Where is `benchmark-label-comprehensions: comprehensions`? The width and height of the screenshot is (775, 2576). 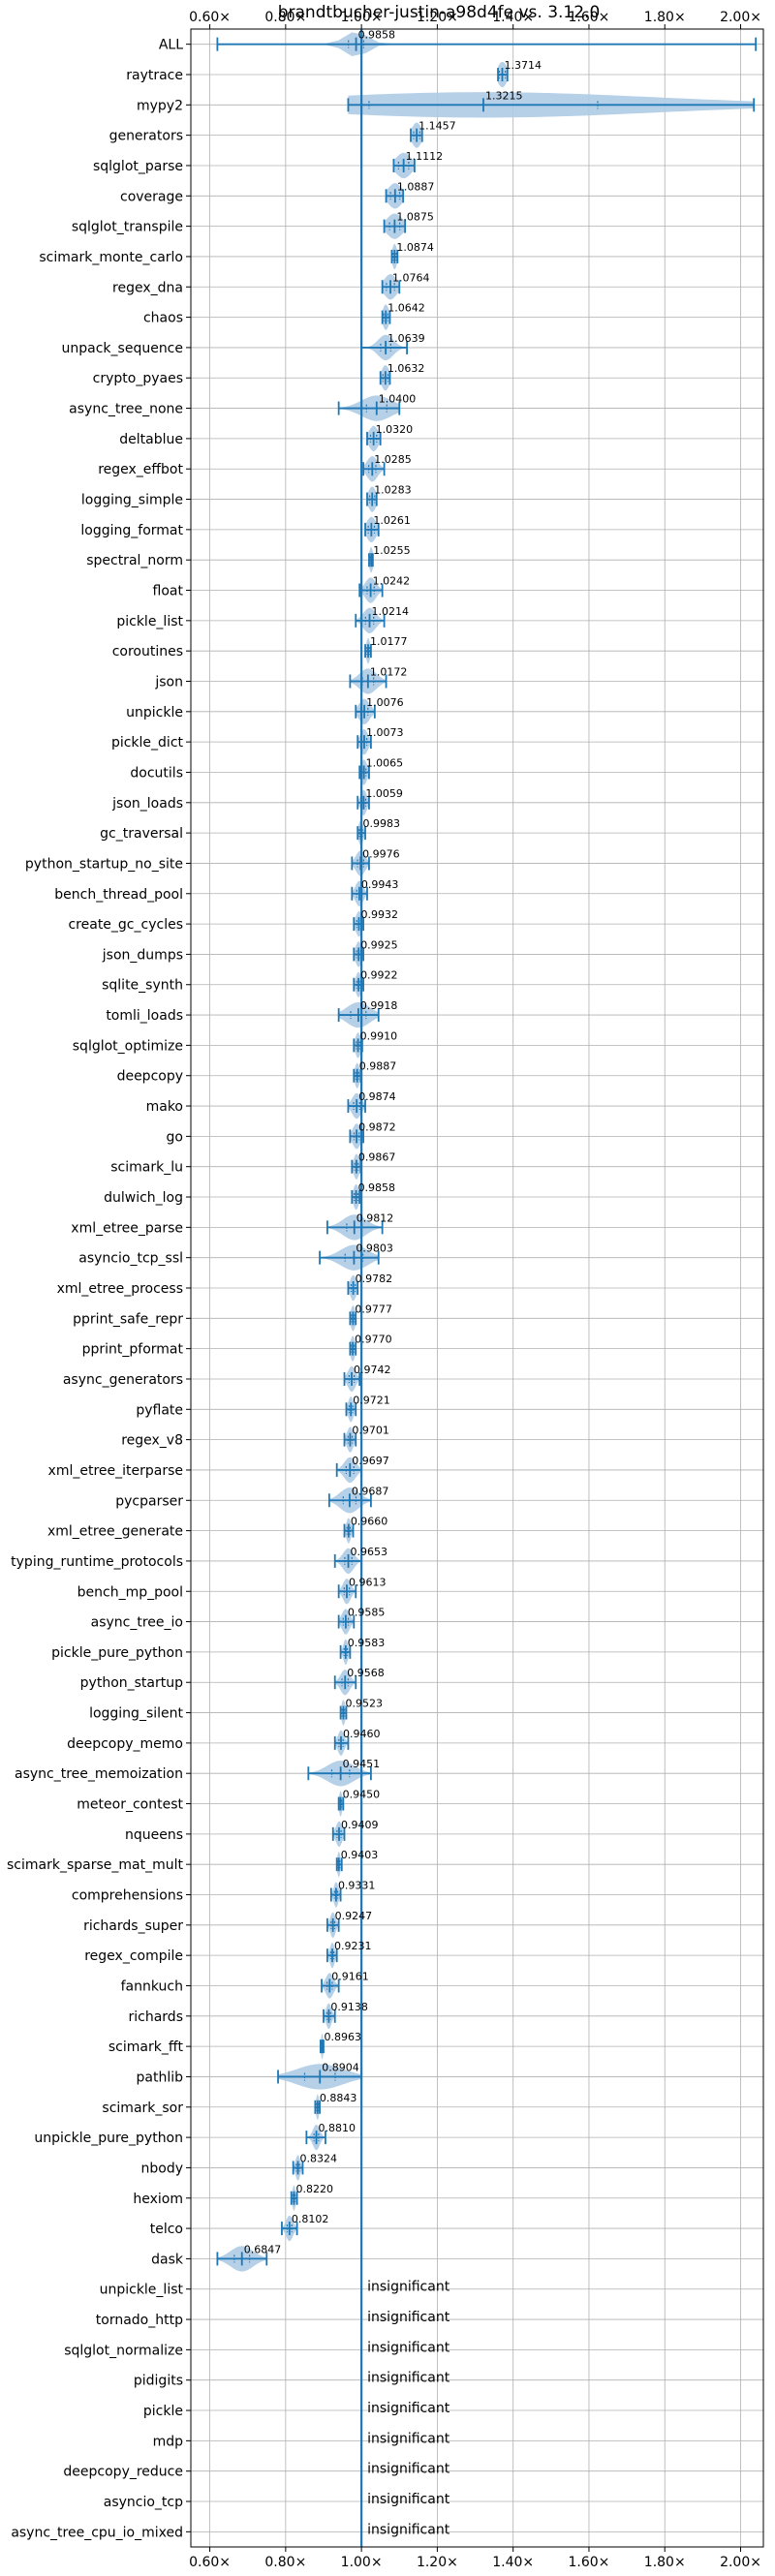
benchmark-label-comprehensions: comprehensions is located at coordinates (127, 1896).